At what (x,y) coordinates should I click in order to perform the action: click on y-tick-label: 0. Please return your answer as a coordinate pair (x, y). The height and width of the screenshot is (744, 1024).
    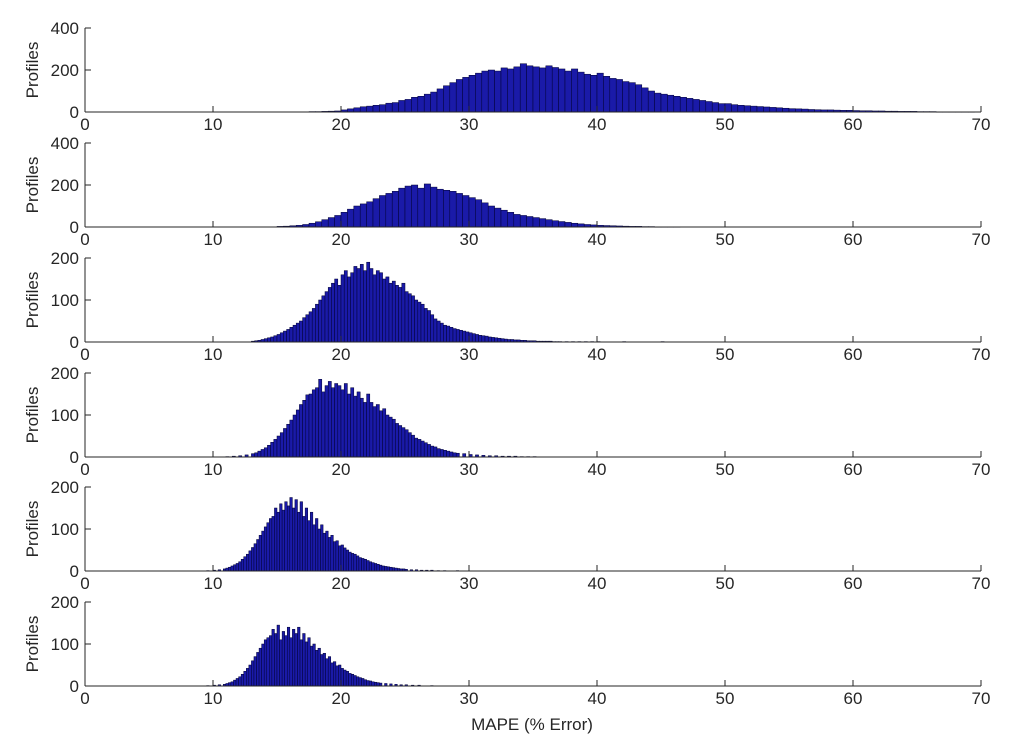
    Looking at the image, I should click on (74, 112).